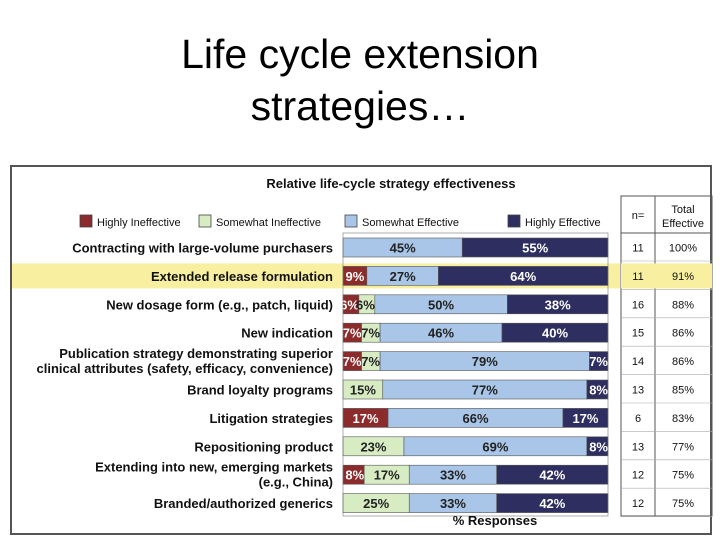 The width and height of the screenshot is (720, 540). What do you see at coordinates (287, 333) in the screenshot?
I see `category-label: New indication` at bounding box center [287, 333].